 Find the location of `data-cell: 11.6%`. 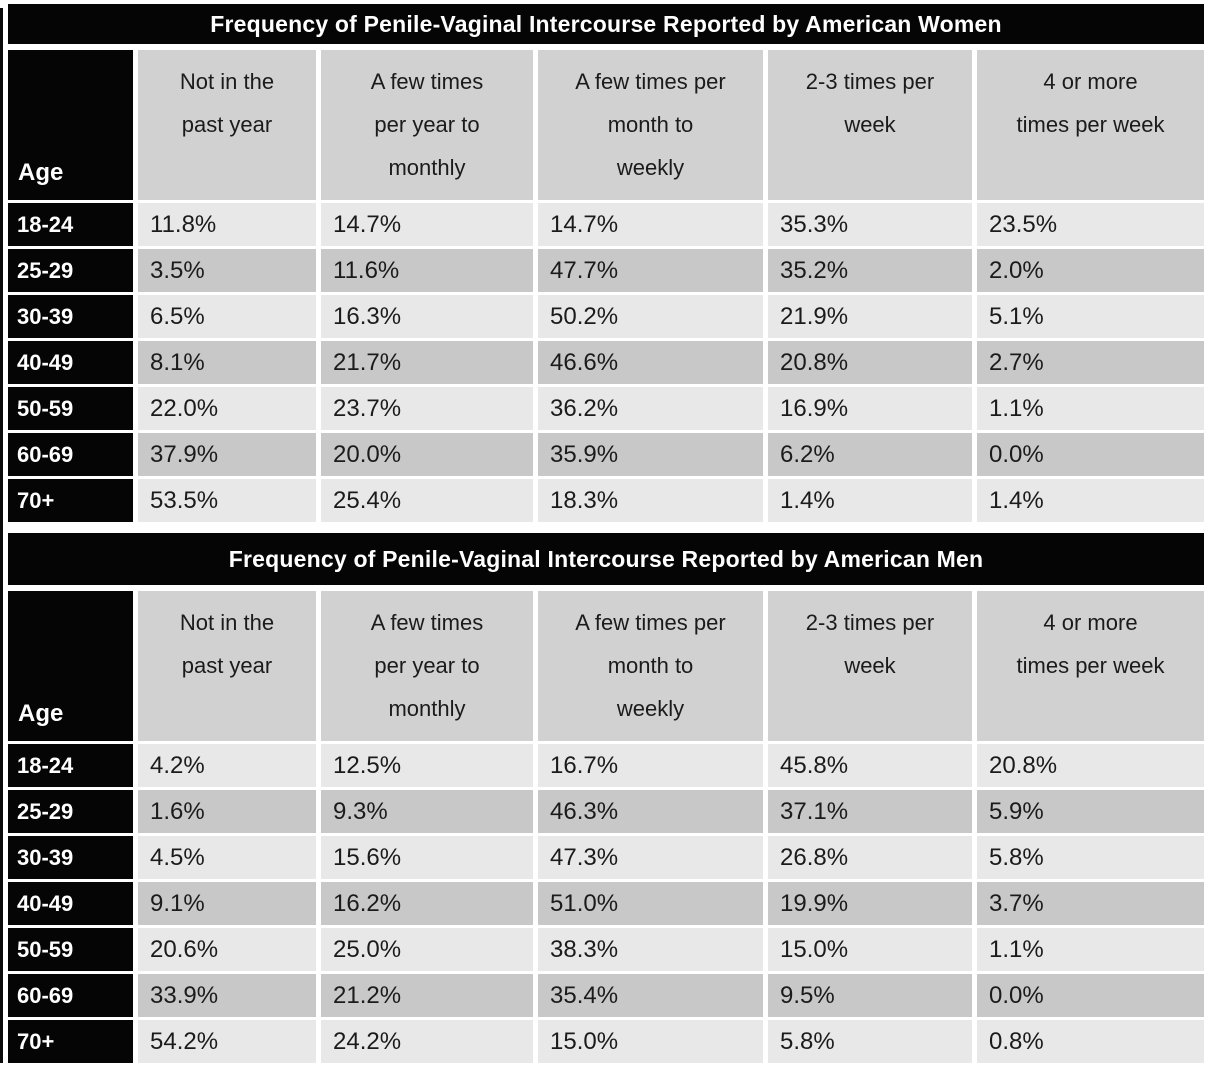

data-cell: 11.6% is located at coordinates (427, 270).